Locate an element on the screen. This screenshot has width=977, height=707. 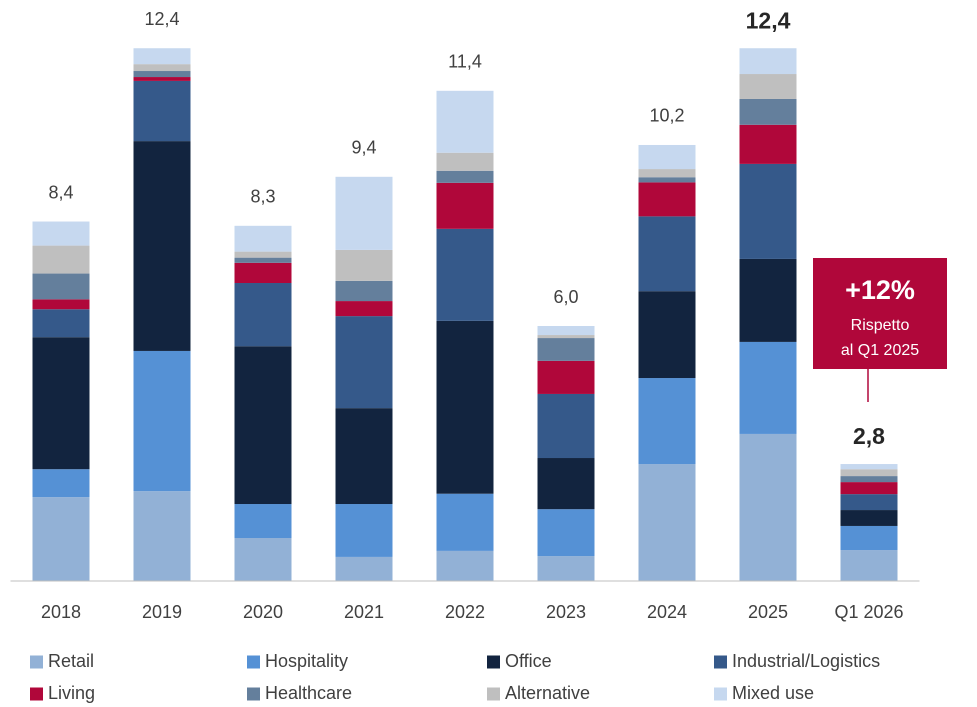
annotation-headline: +12% is located at coordinates (880, 290).